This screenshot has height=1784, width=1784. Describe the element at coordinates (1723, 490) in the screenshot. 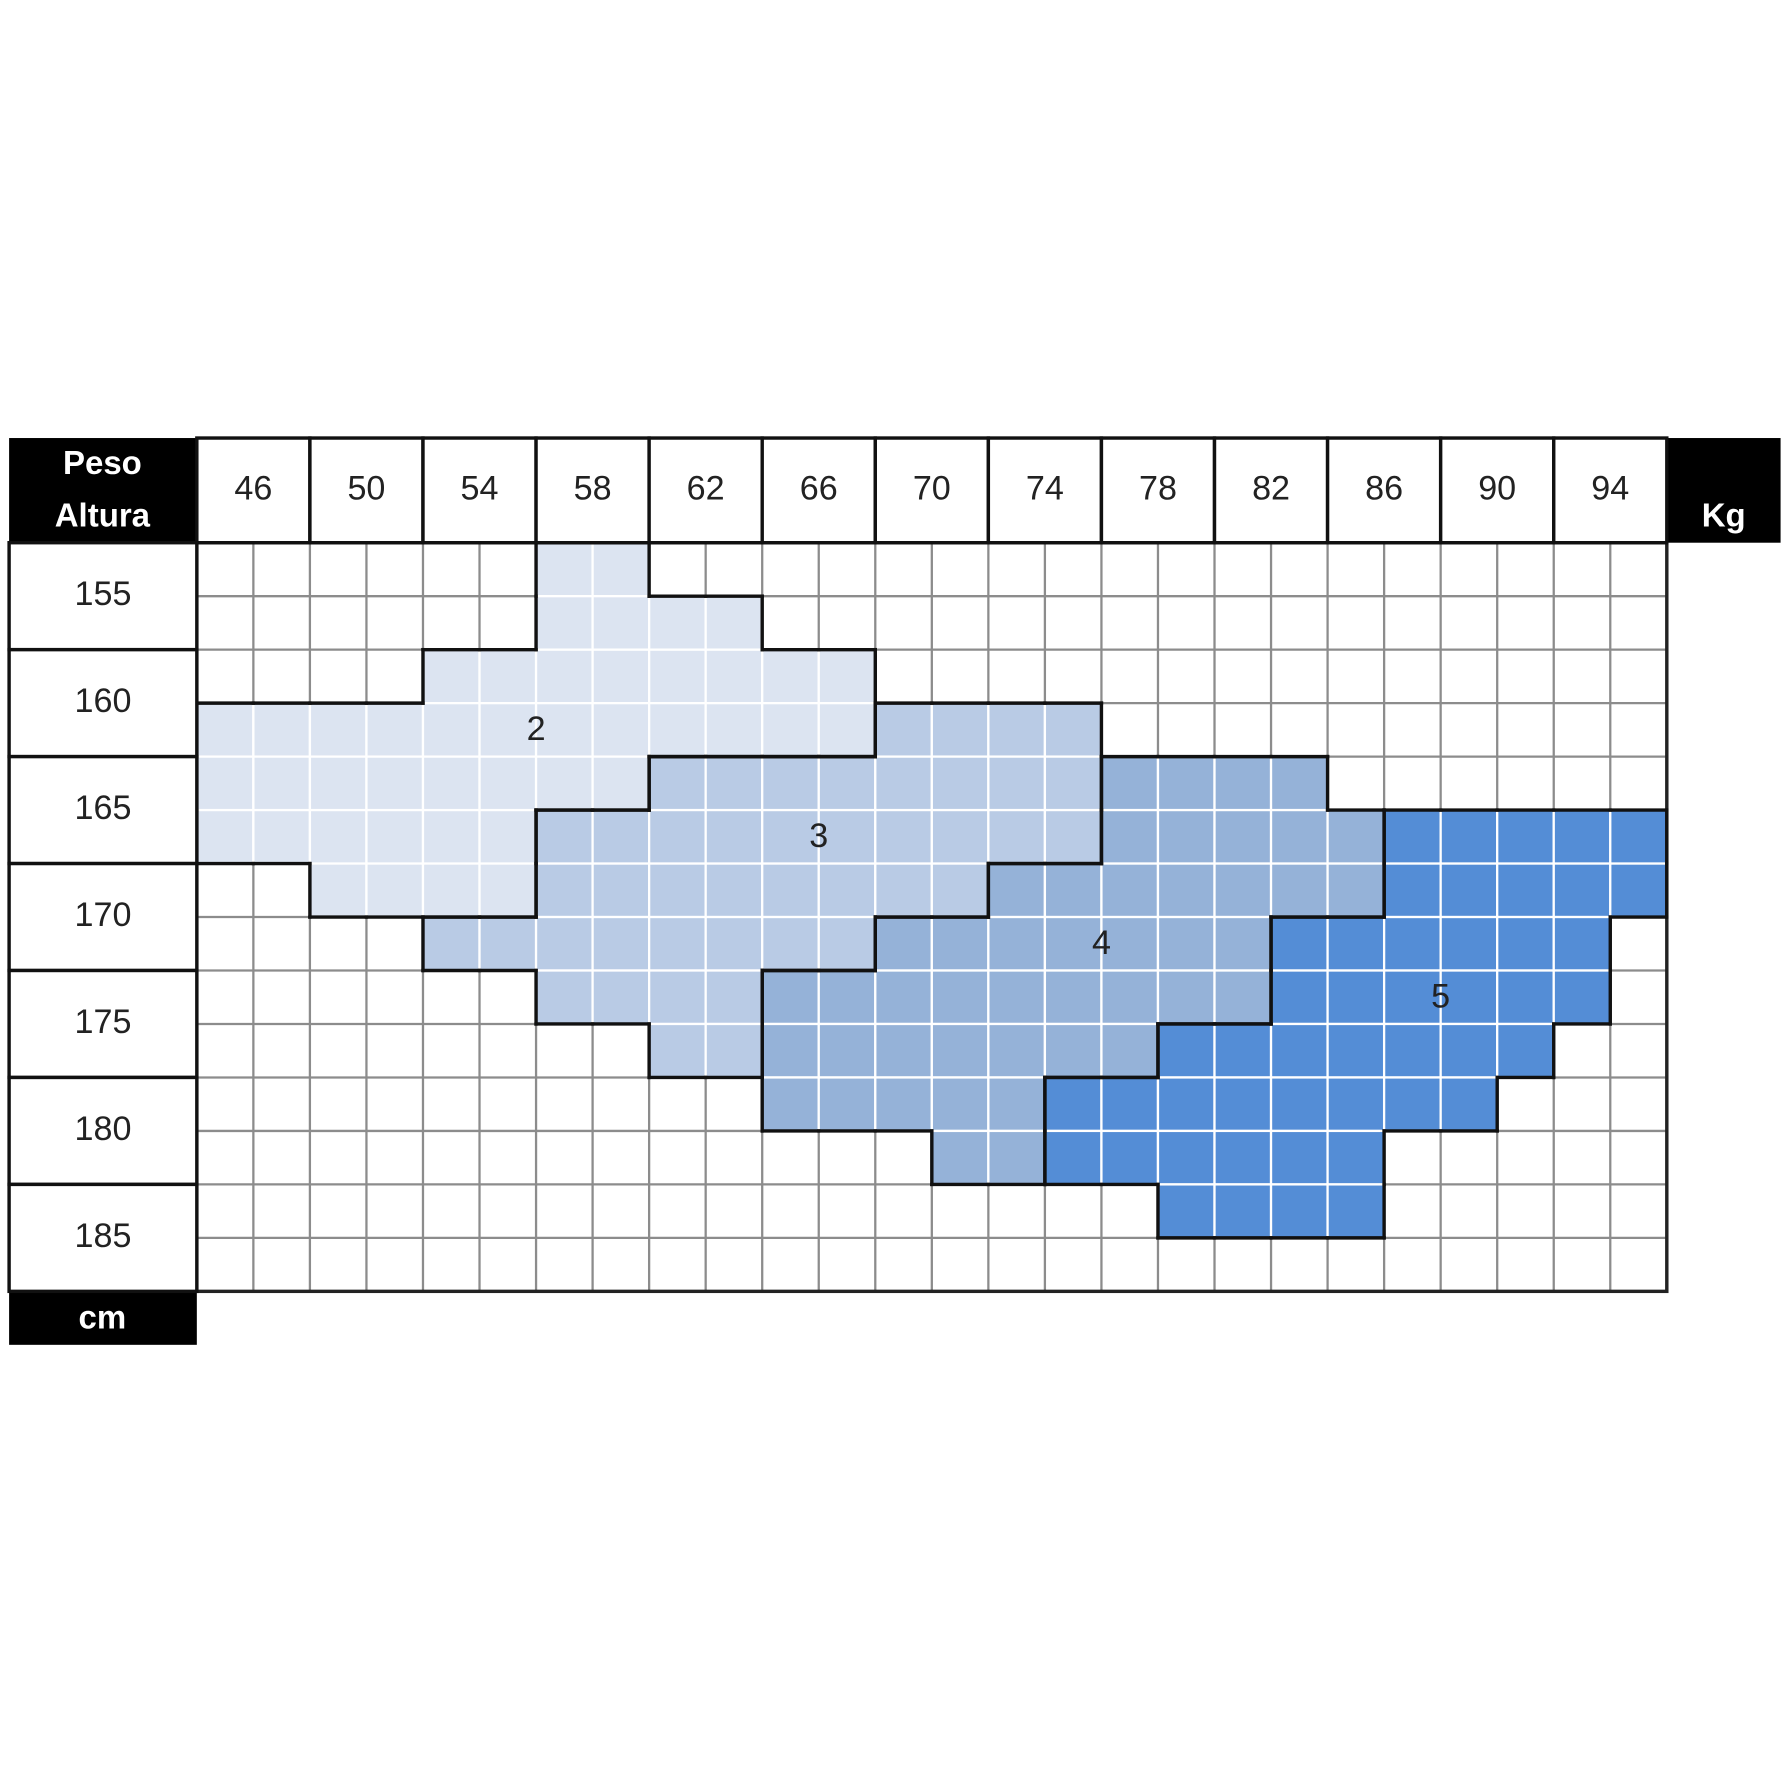

I see `weight-unit-cell` at that location.